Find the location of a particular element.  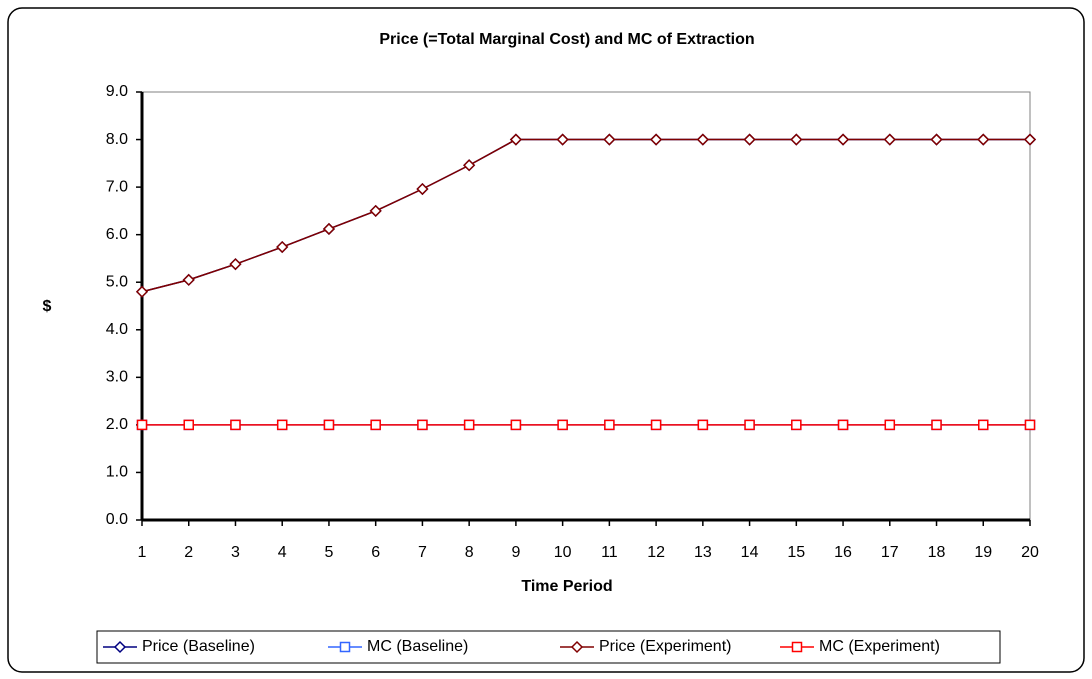

y-tick-label: 5.0 is located at coordinates (117, 281).